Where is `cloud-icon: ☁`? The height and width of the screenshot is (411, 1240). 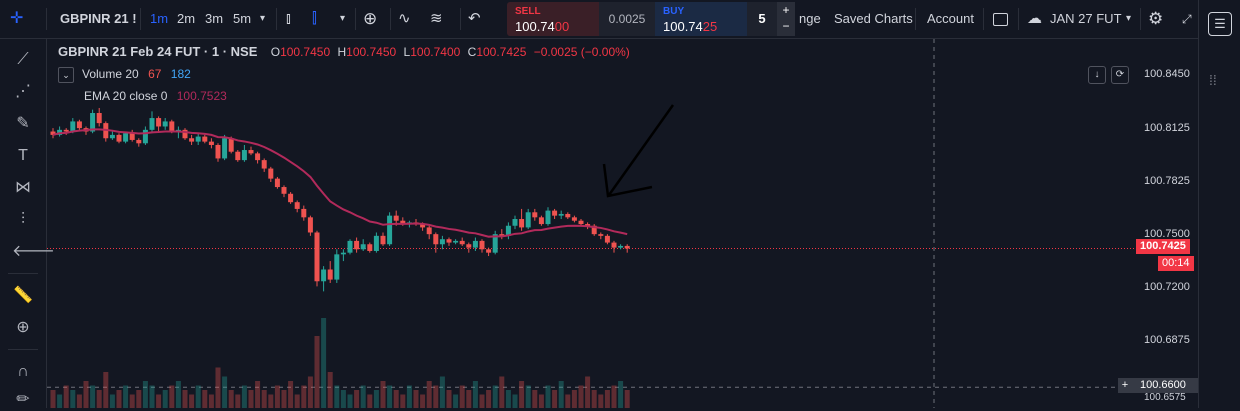
cloud-icon: ☁ is located at coordinates (1034, 18).